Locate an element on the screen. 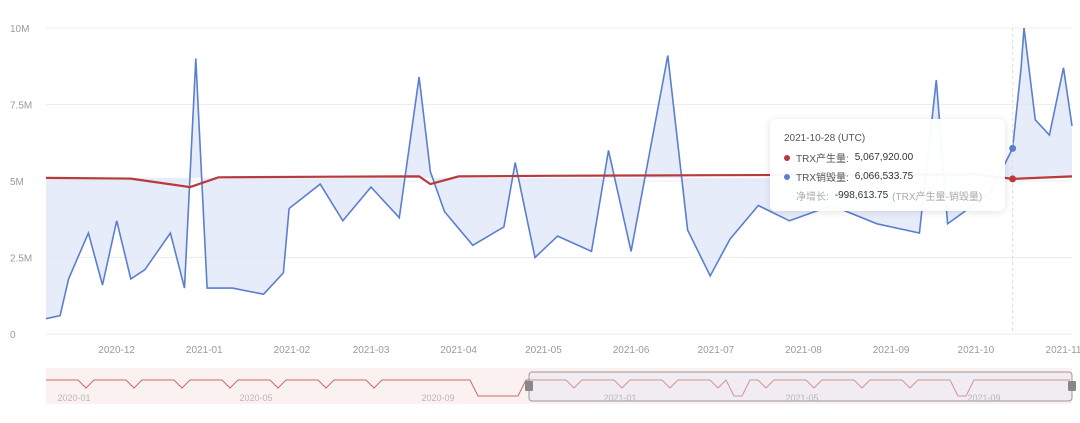 The image size is (1080, 423). navigator-tick-label: 2021-05 is located at coordinates (801, 398).